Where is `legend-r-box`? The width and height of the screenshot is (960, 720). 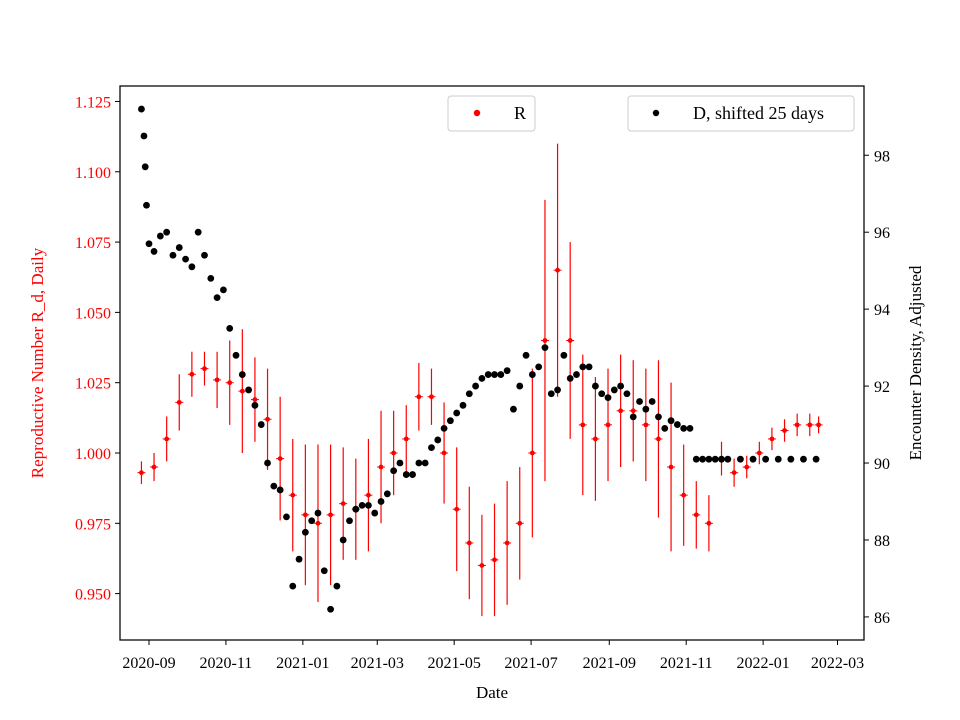 legend-r-box is located at coordinates (491, 113).